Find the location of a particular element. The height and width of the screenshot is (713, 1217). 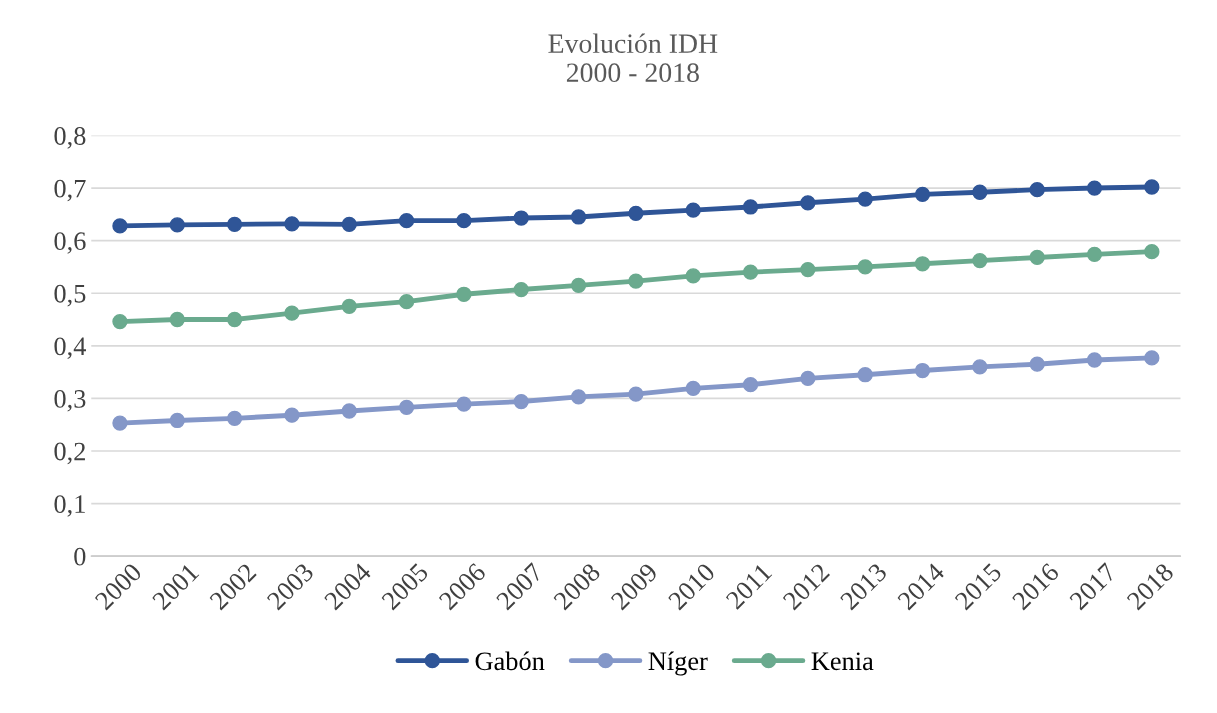

y-tick-label: 0,4 is located at coordinates (70, 348).